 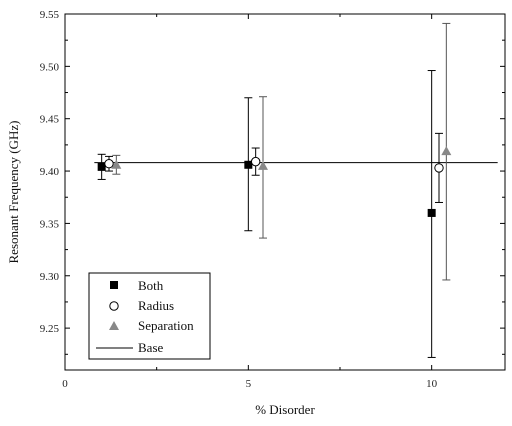 I want to click on y-tick-label: 9.40, so click(x=50, y=172).